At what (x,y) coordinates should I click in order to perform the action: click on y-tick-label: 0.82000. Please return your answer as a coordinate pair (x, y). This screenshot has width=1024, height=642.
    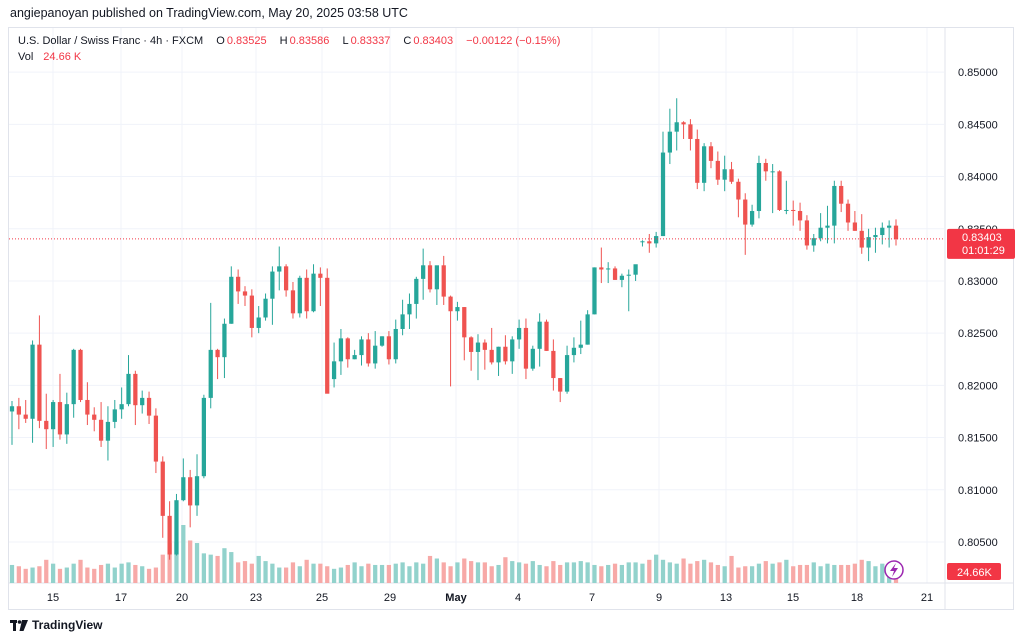
    Looking at the image, I should click on (978, 386).